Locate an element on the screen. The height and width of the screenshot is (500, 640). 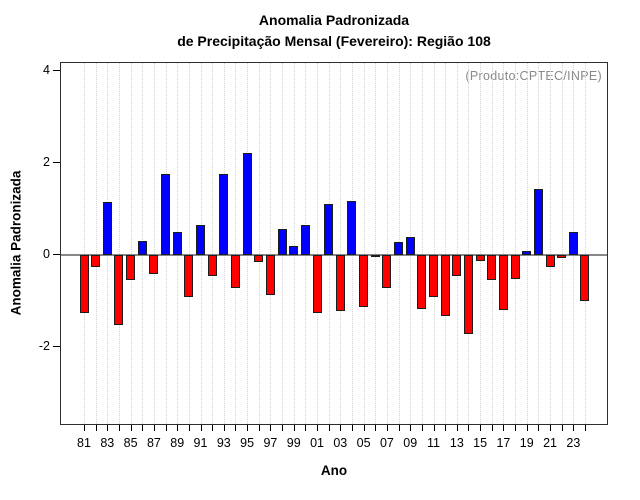
y-tick-label: 0 is located at coordinates (46, 254).